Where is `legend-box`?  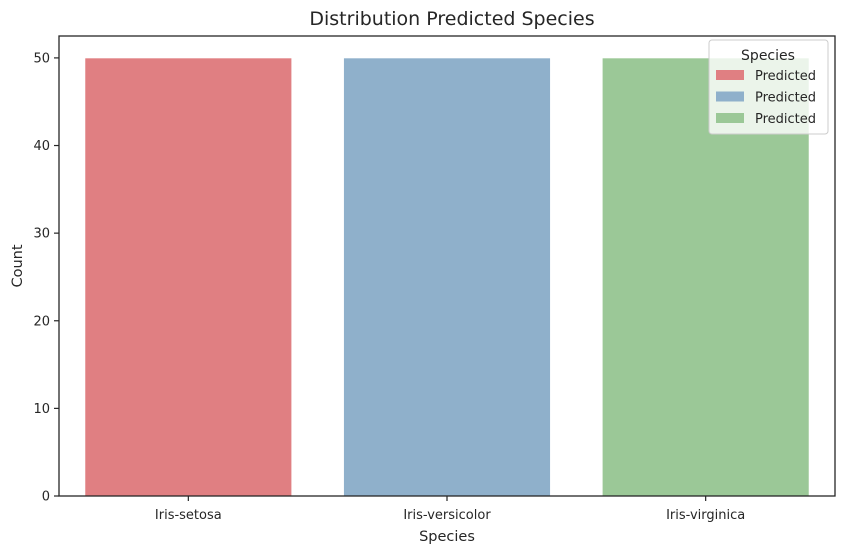 legend-box is located at coordinates (768, 87).